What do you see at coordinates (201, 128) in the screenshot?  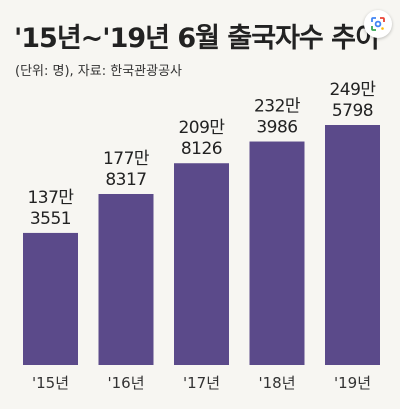 I see `data-label-2-0: 209만` at bounding box center [201, 128].